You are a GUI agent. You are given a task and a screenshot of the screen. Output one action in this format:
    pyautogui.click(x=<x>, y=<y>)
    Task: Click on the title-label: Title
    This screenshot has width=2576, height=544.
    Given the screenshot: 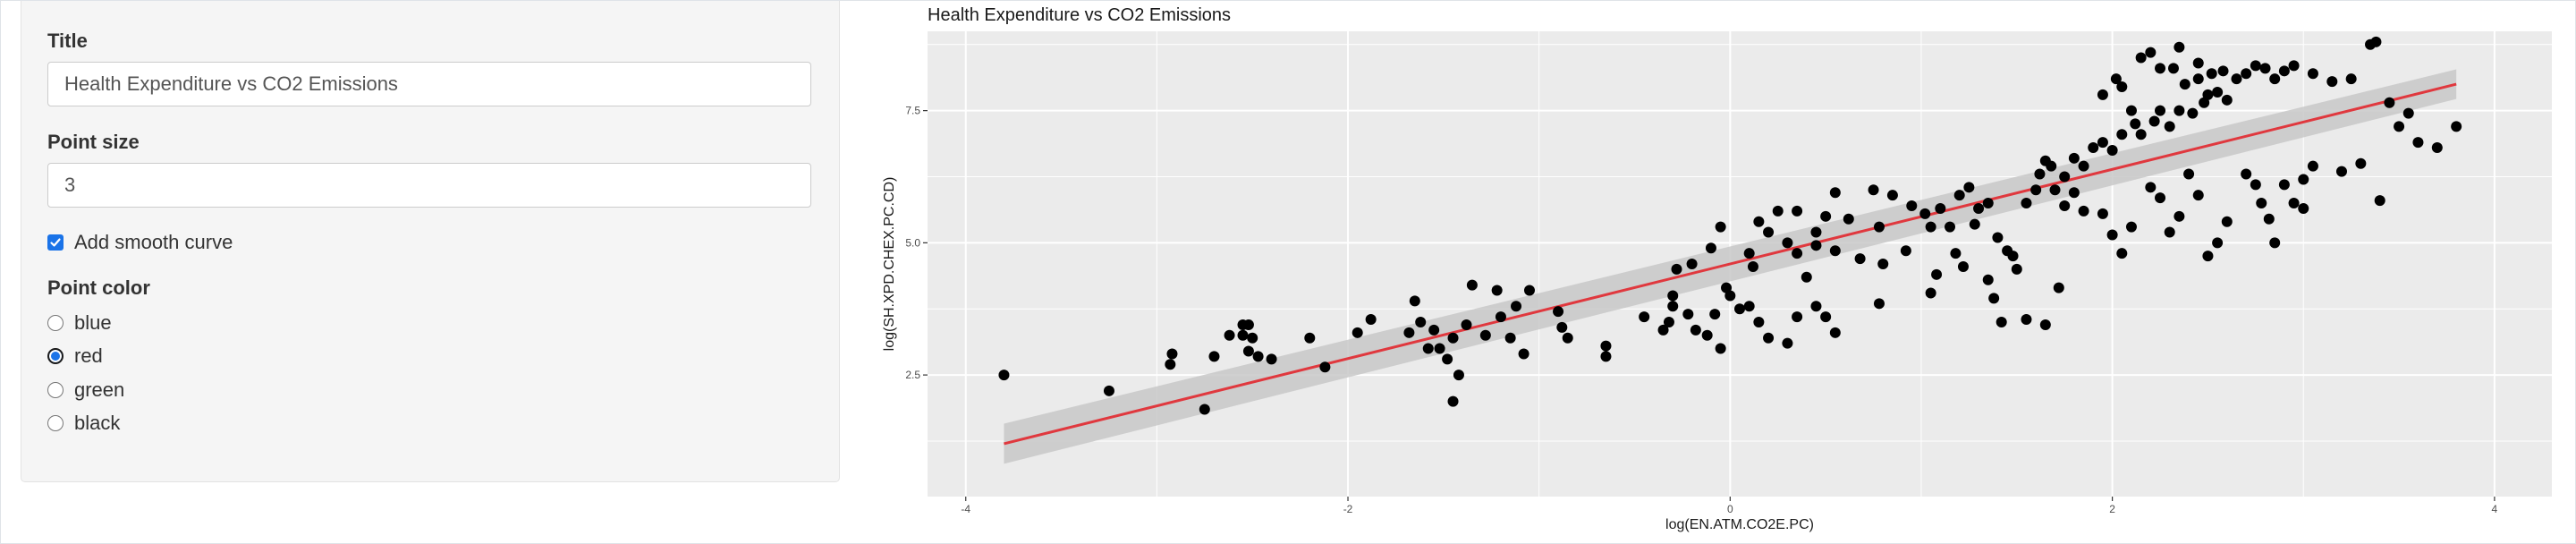 What is the action you would take?
    pyautogui.click(x=67, y=41)
    